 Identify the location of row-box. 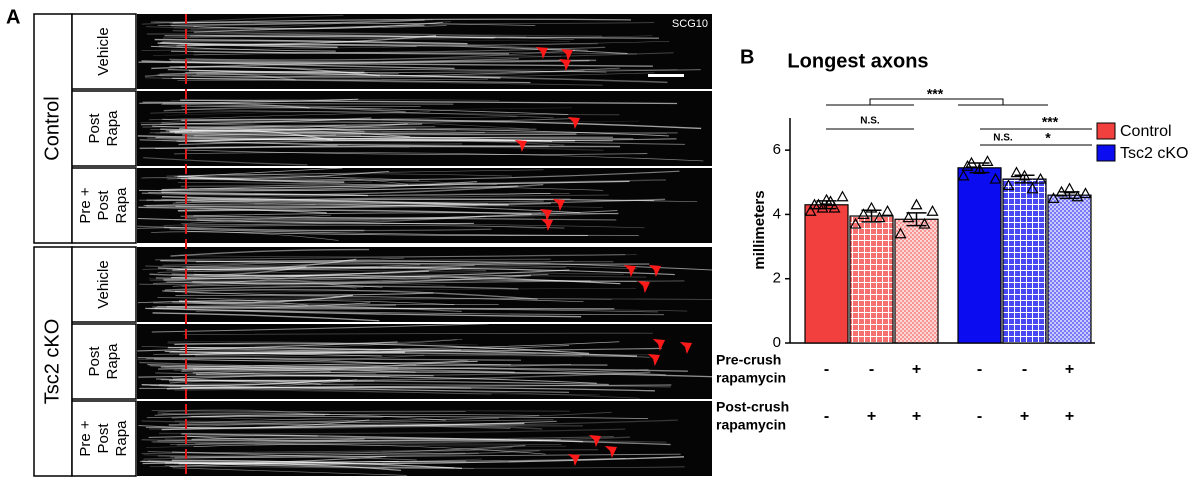
(104, 284).